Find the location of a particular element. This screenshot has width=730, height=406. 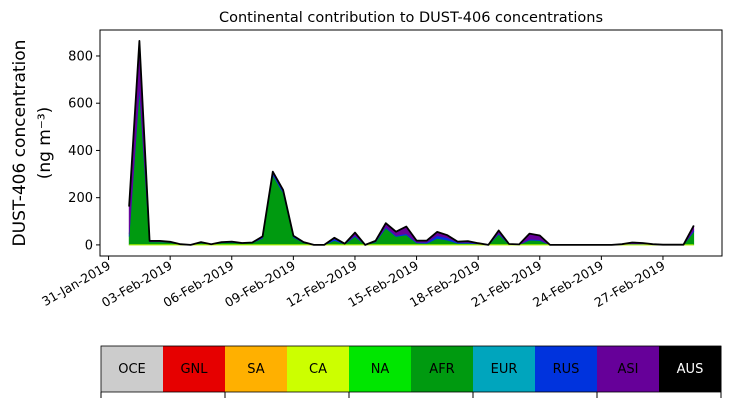

y-tick-label: 400 is located at coordinates (80, 151).